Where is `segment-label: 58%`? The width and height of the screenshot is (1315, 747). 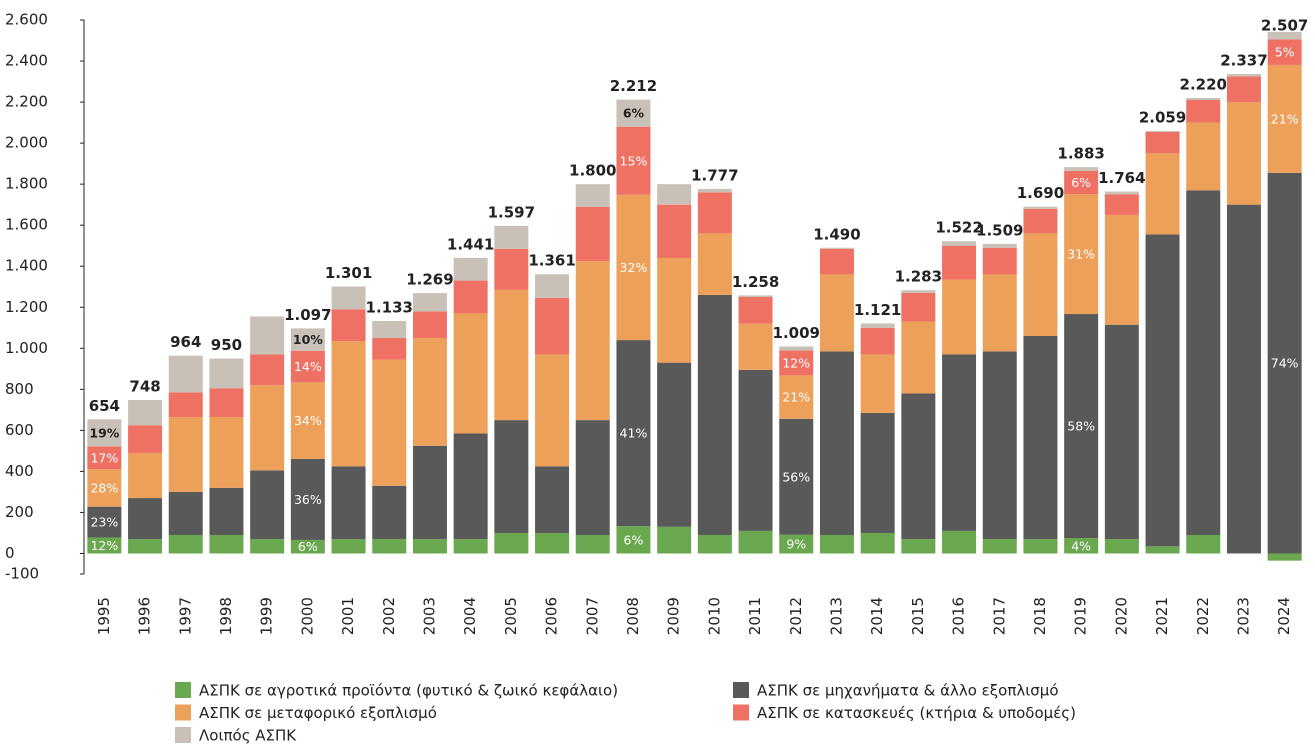 segment-label: 58% is located at coordinates (1081, 426).